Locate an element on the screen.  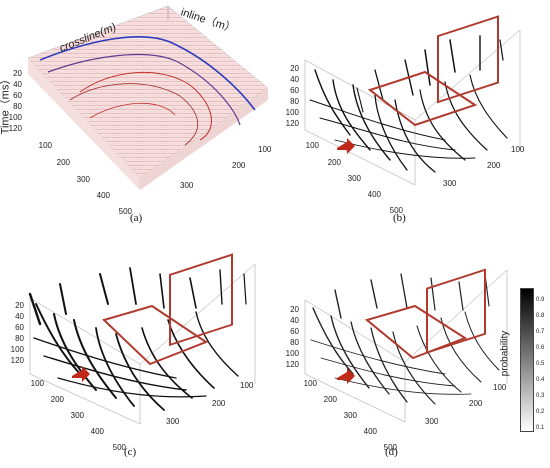
panel-a-time-ticks: 20 40 60 80 100 120 is located at coordinates (16, 101).